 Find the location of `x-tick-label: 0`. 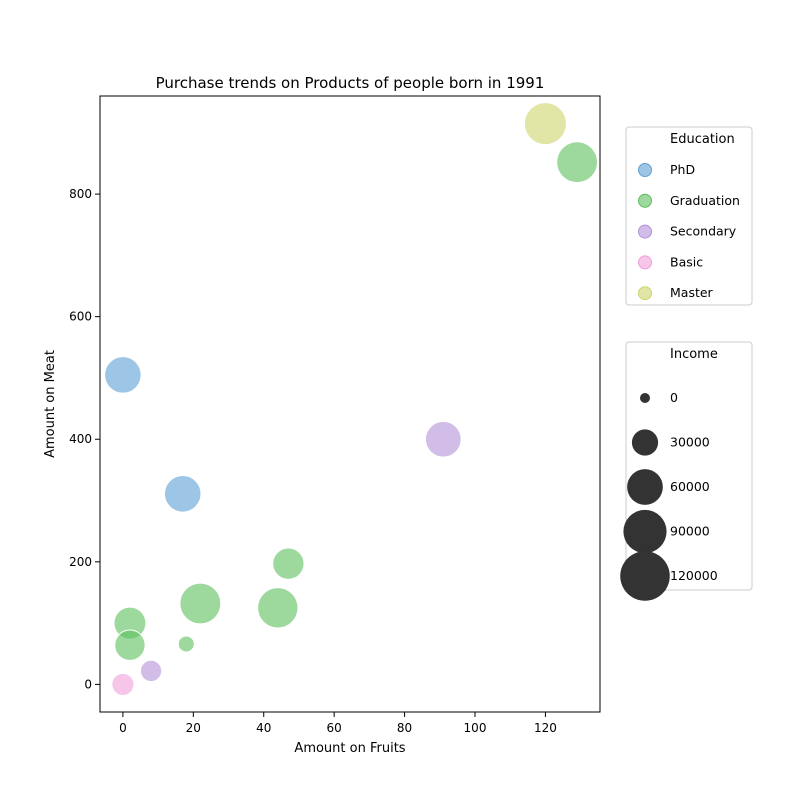

x-tick-label: 0 is located at coordinates (123, 728).